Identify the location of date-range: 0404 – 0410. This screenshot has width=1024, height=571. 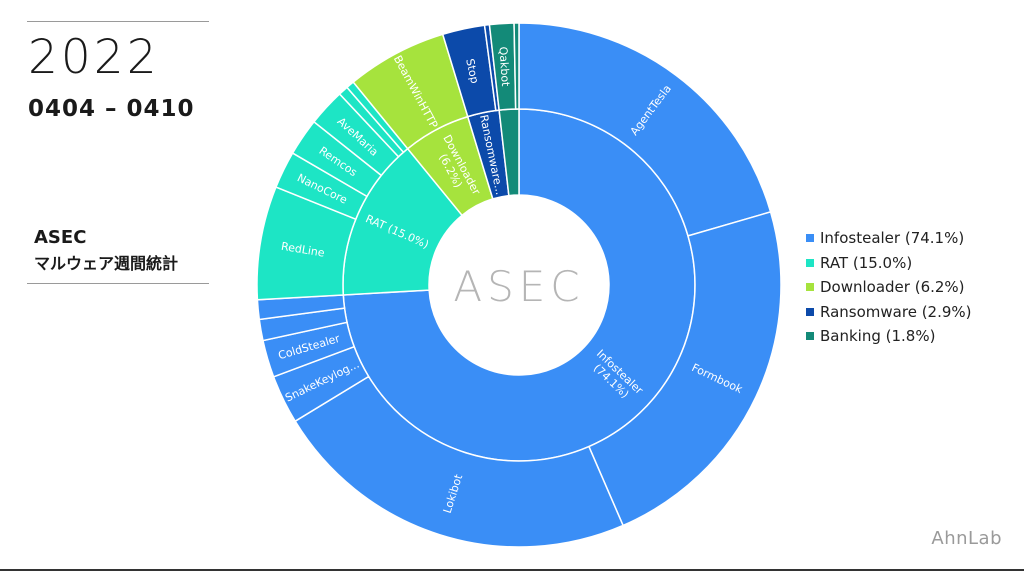
(111, 109).